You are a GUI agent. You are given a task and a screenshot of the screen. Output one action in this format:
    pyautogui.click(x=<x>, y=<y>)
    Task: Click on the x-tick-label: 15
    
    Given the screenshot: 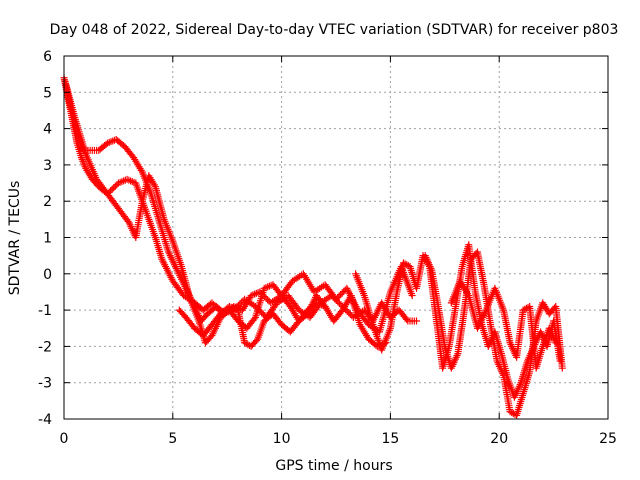 What is the action you would take?
    pyautogui.click(x=390, y=439)
    